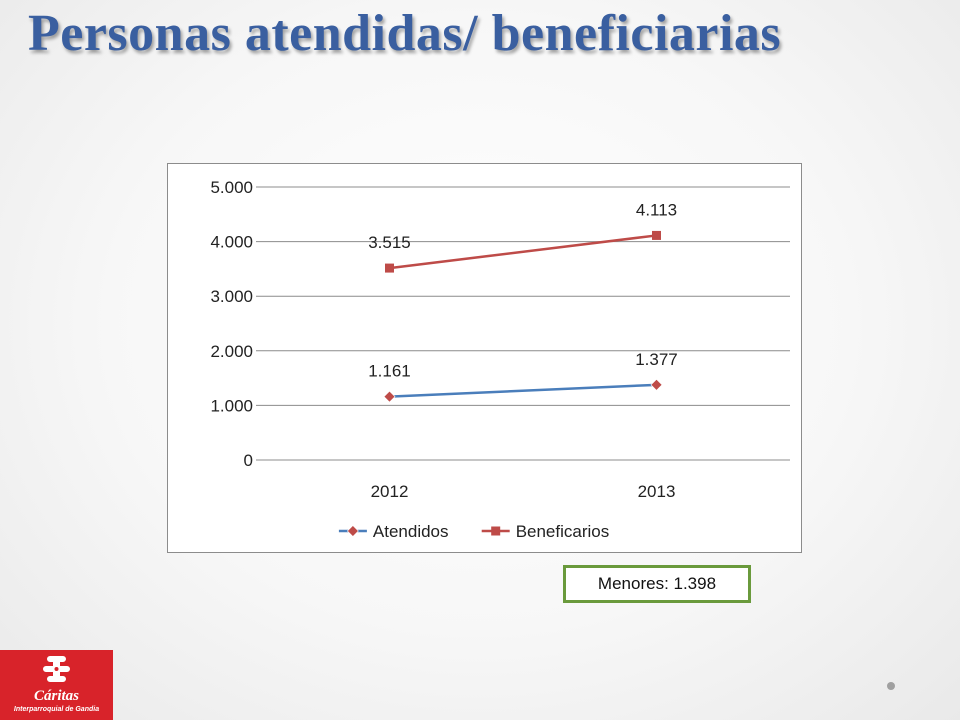 This screenshot has height=720, width=960. Describe the element at coordinates (231, 187) in the screenshot. I see `y-tick-label: 5.000` at that location.